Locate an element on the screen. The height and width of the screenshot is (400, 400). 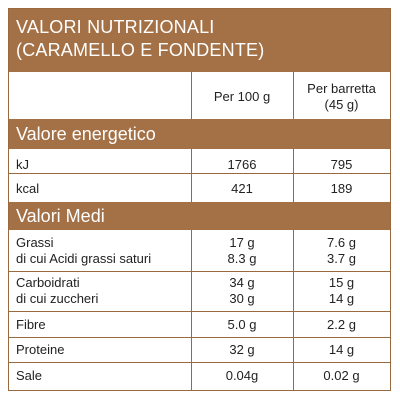
row-kj-perbar: 795 is located at coordinates (341, 164).